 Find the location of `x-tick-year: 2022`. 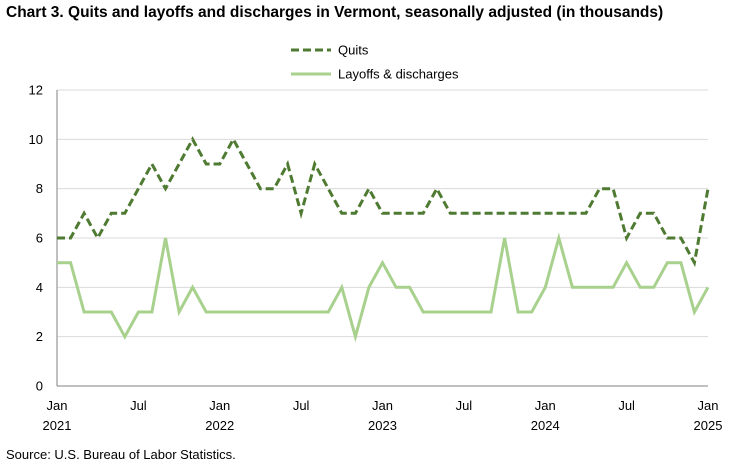

x-tick-year: 2022 is located at coordinates (219, 425).